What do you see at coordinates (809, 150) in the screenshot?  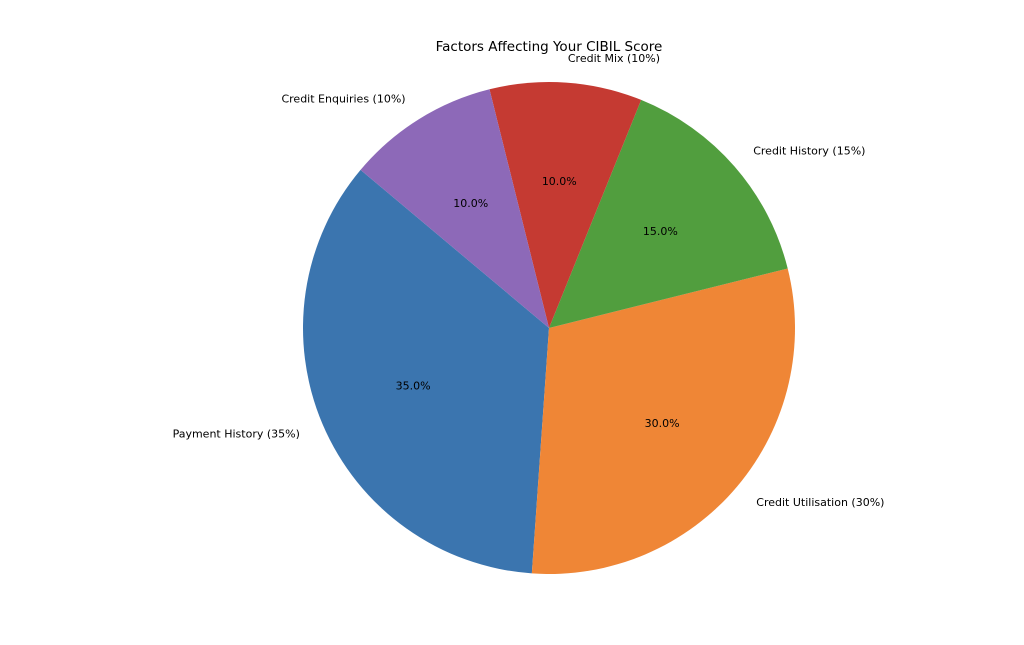 I see `slice-label: Credit History (15%)` at bounding box center [809, 150].